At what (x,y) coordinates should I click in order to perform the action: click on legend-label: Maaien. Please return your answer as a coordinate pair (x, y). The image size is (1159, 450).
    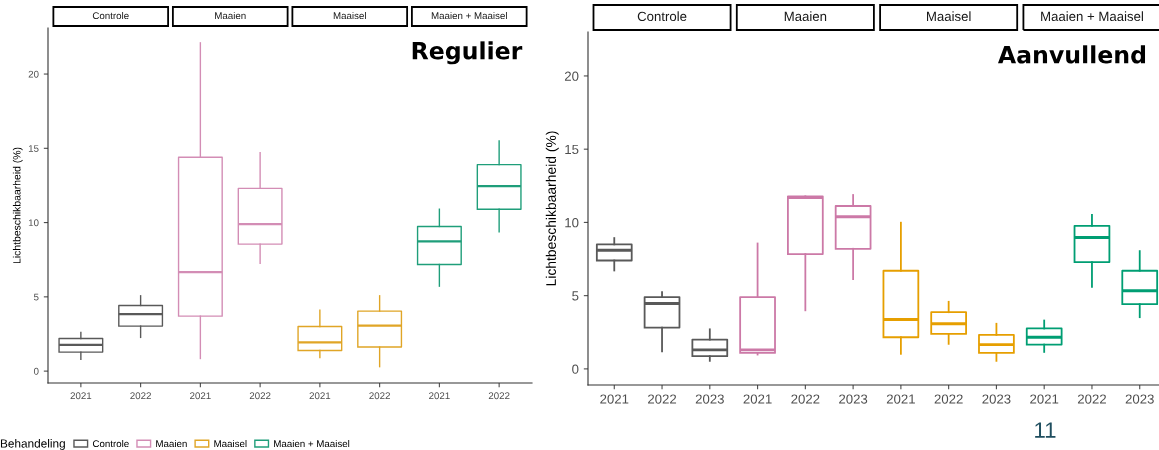
    Looking at the image, I should click on (171, 443).